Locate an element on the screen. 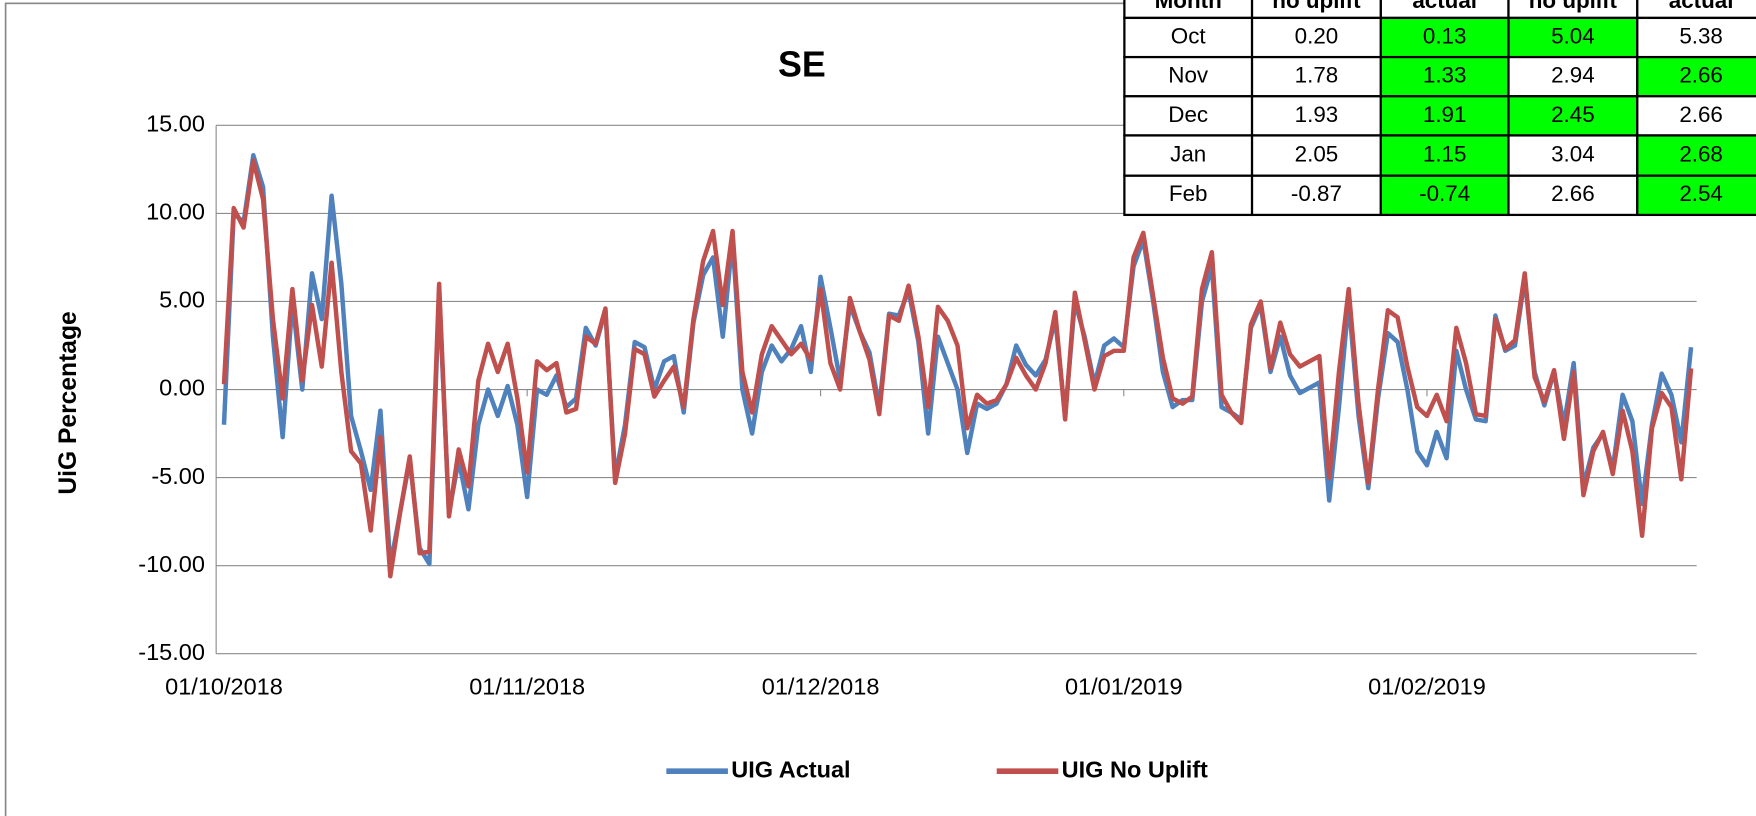 The height and width of the screenshot is (816, 1756). table-cell-text: 3.04 is located at coordinates (1573, 154).